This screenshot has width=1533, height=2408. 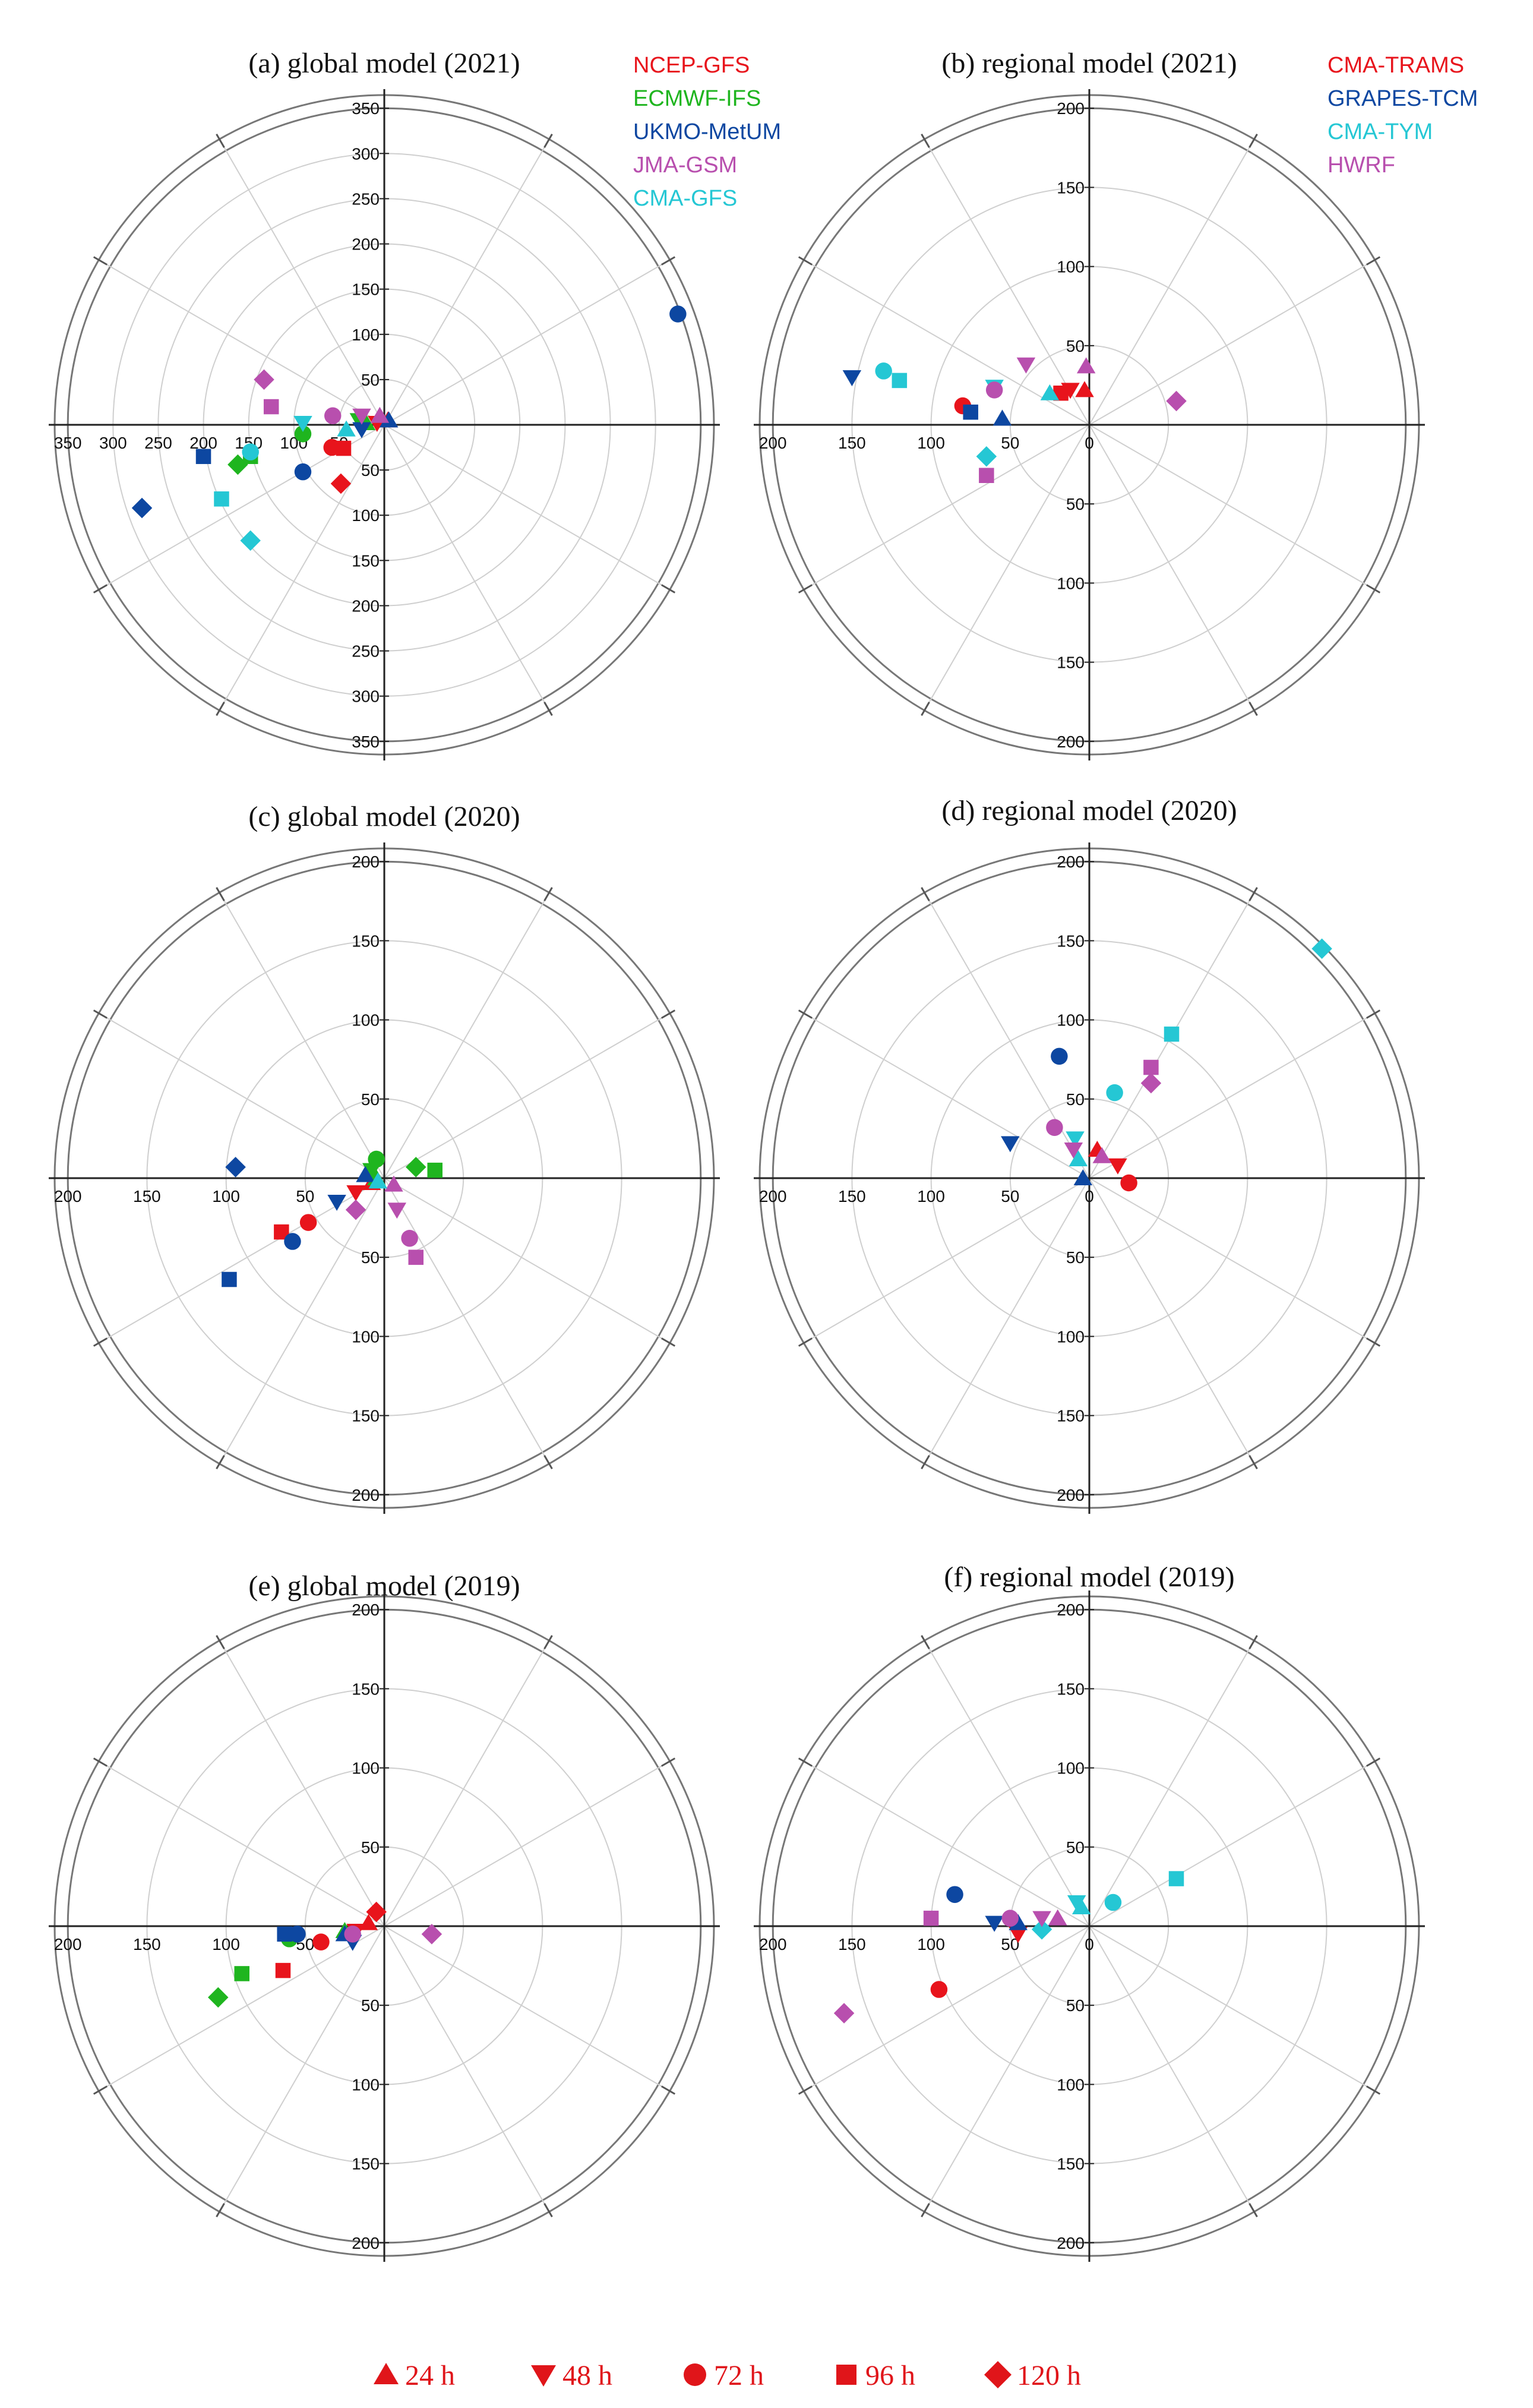 What do you see at coordinates (728, 2375) in the screenshot?
I see `marker-key: 24 h 48 h 72 h 96 h 120 h` at bounding box center [728, 2375].